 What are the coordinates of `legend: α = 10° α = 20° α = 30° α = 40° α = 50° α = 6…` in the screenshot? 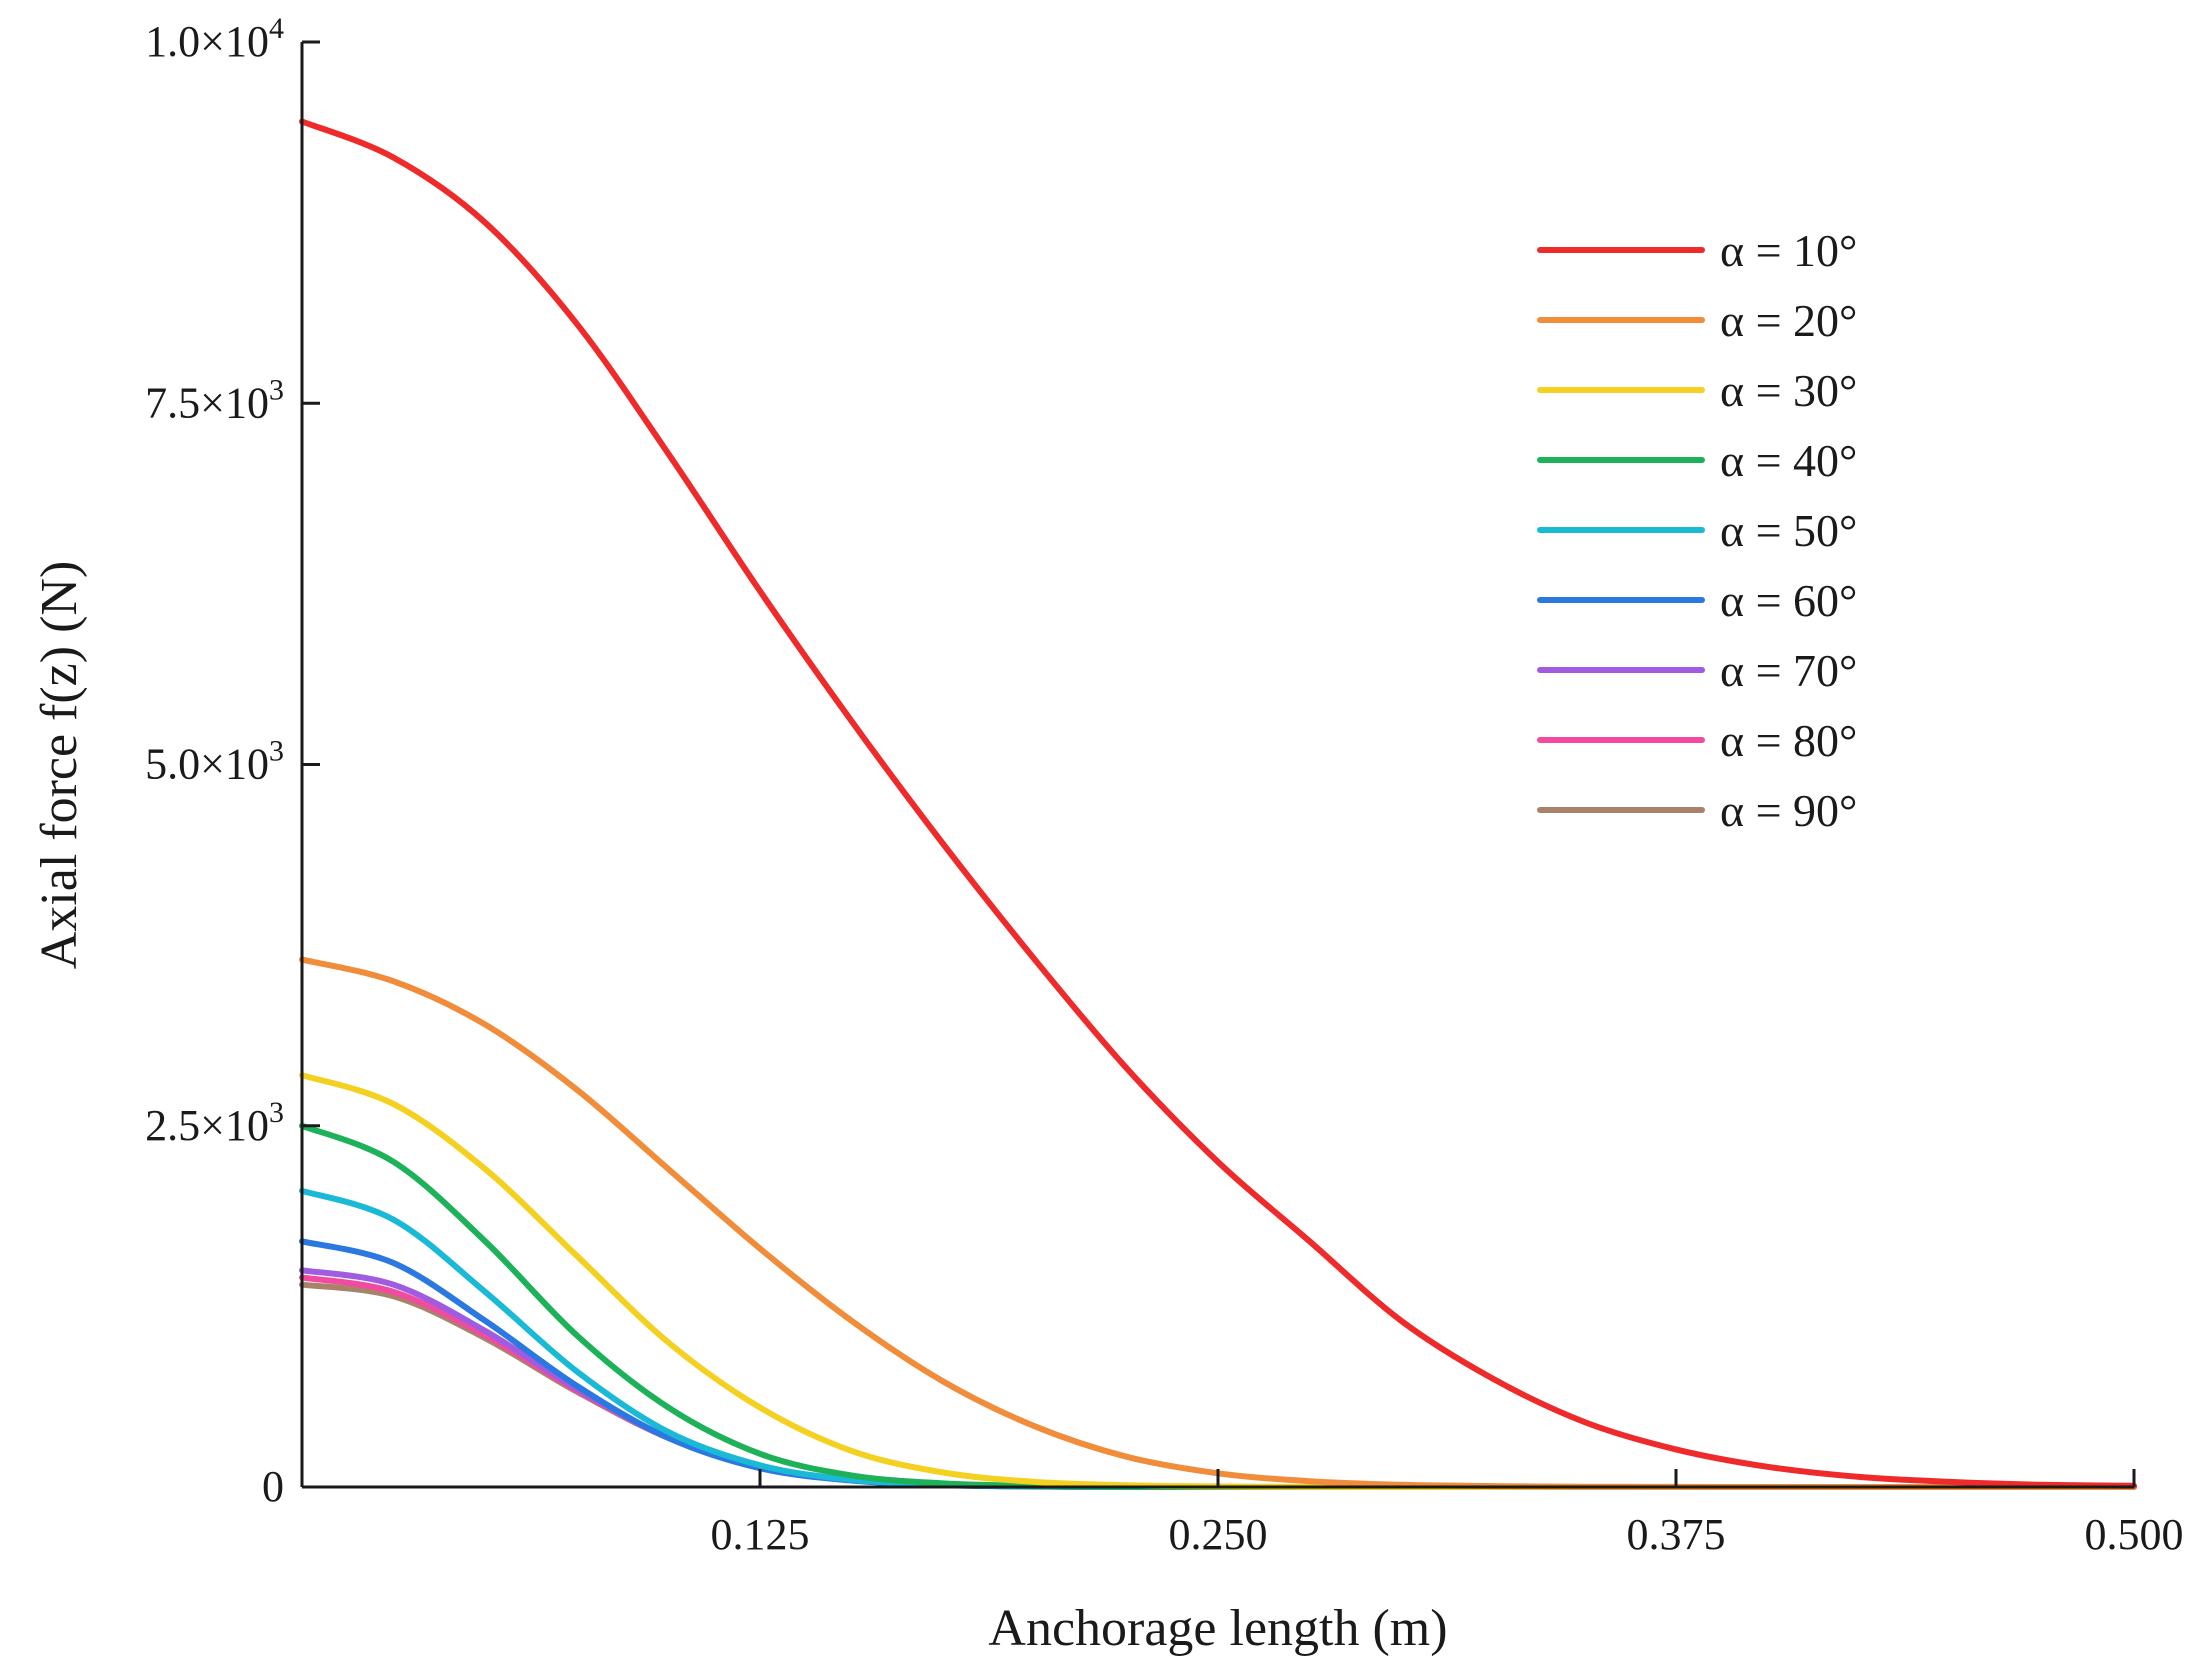 It's located at (1697, 530).